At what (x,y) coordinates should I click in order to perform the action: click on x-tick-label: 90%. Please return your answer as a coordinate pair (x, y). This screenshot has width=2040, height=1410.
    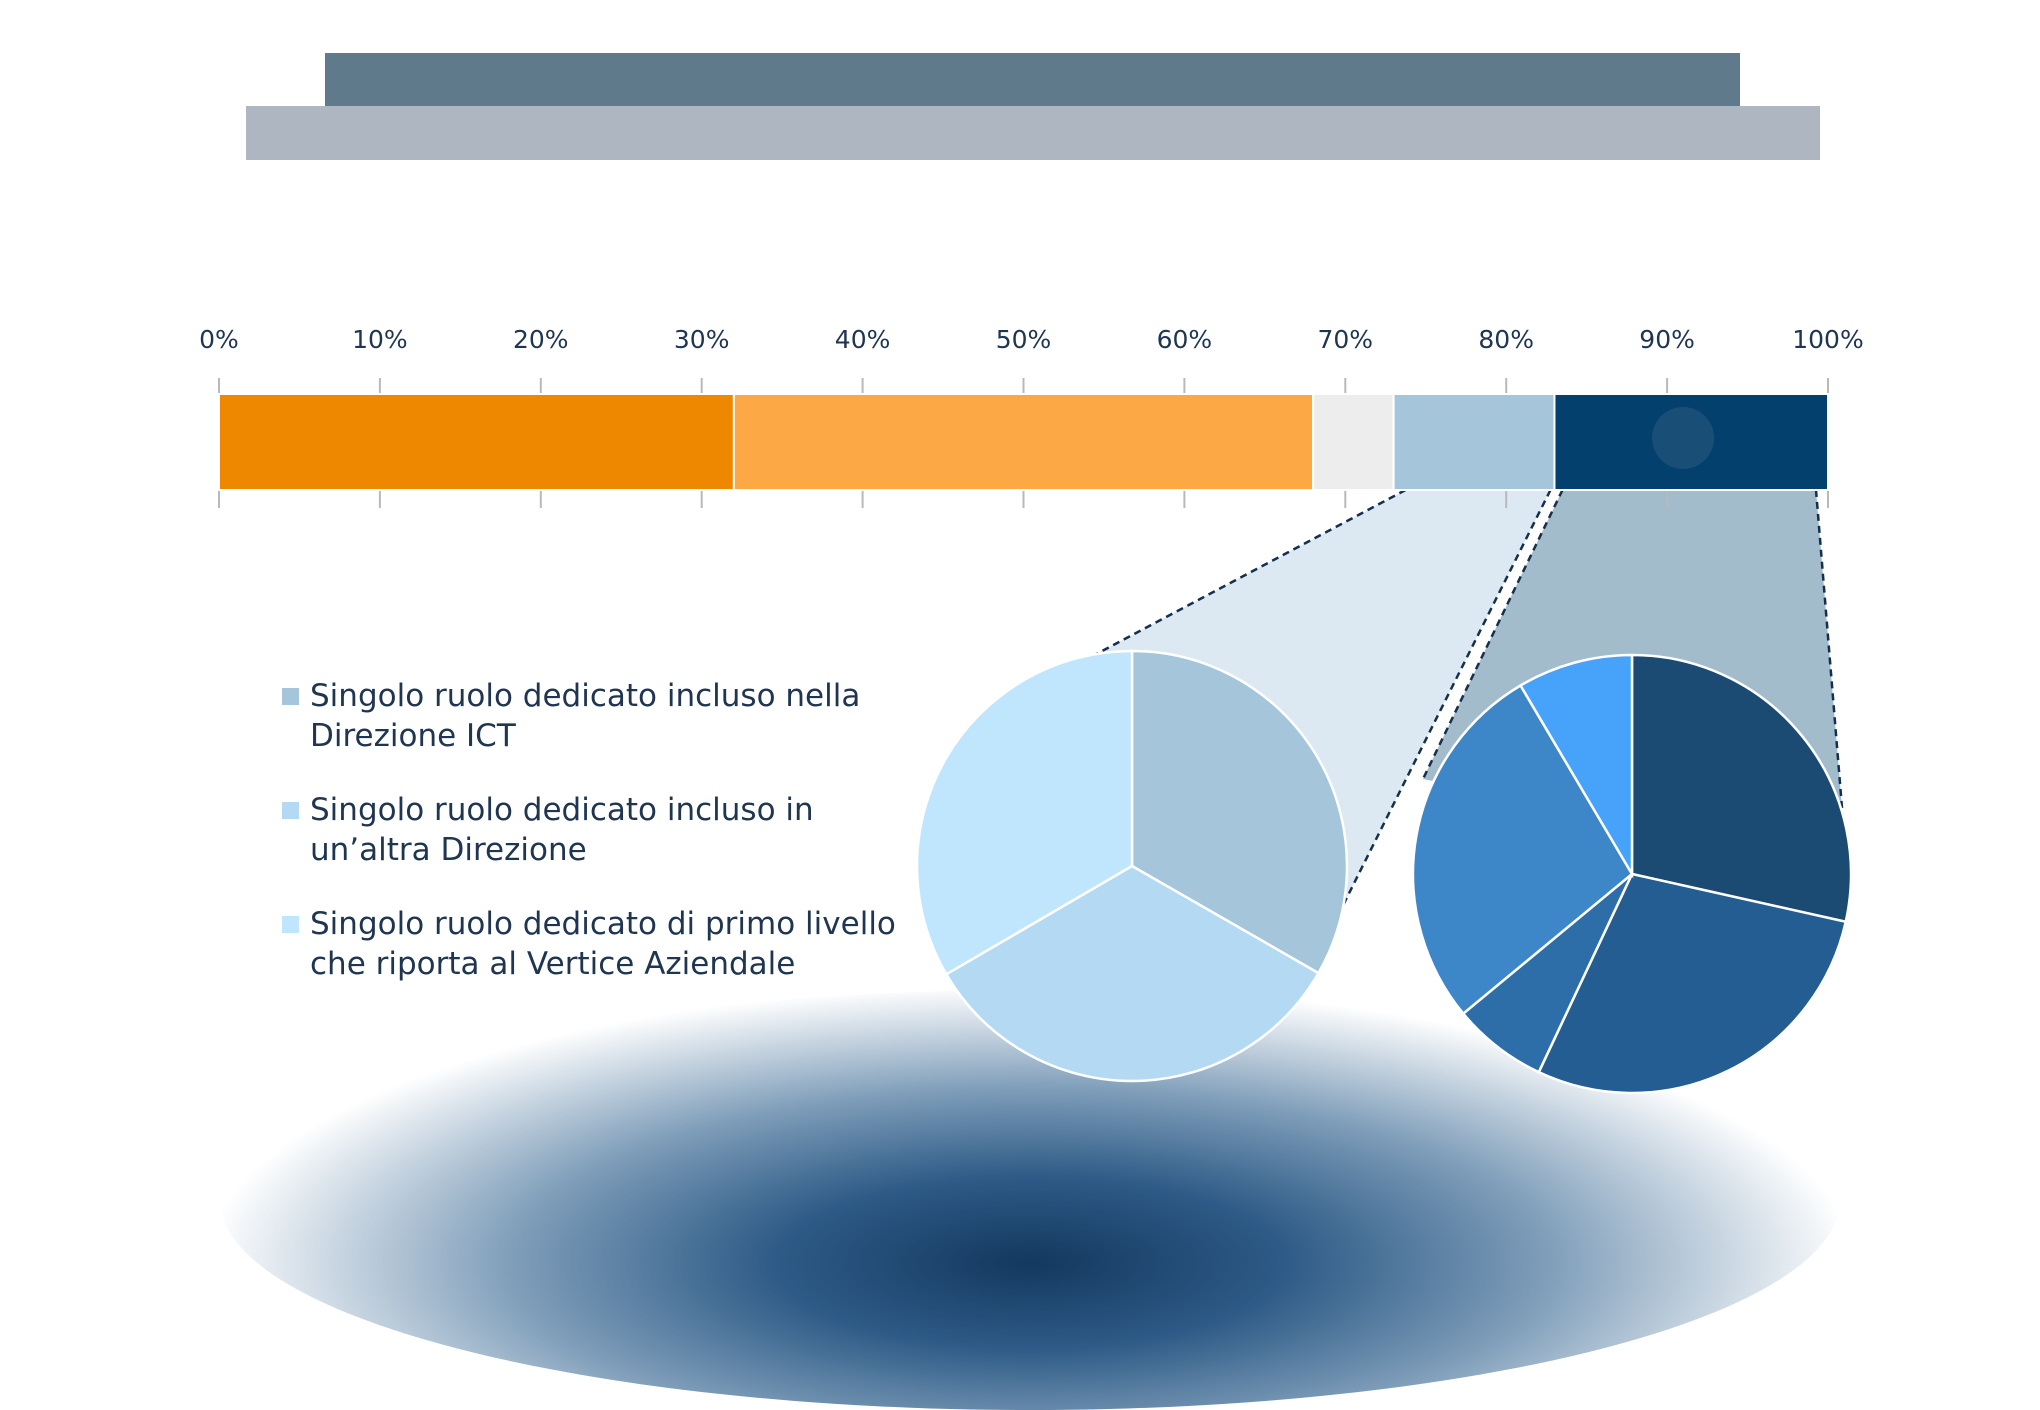
    Looking at the image, I should click on (1667, 339).